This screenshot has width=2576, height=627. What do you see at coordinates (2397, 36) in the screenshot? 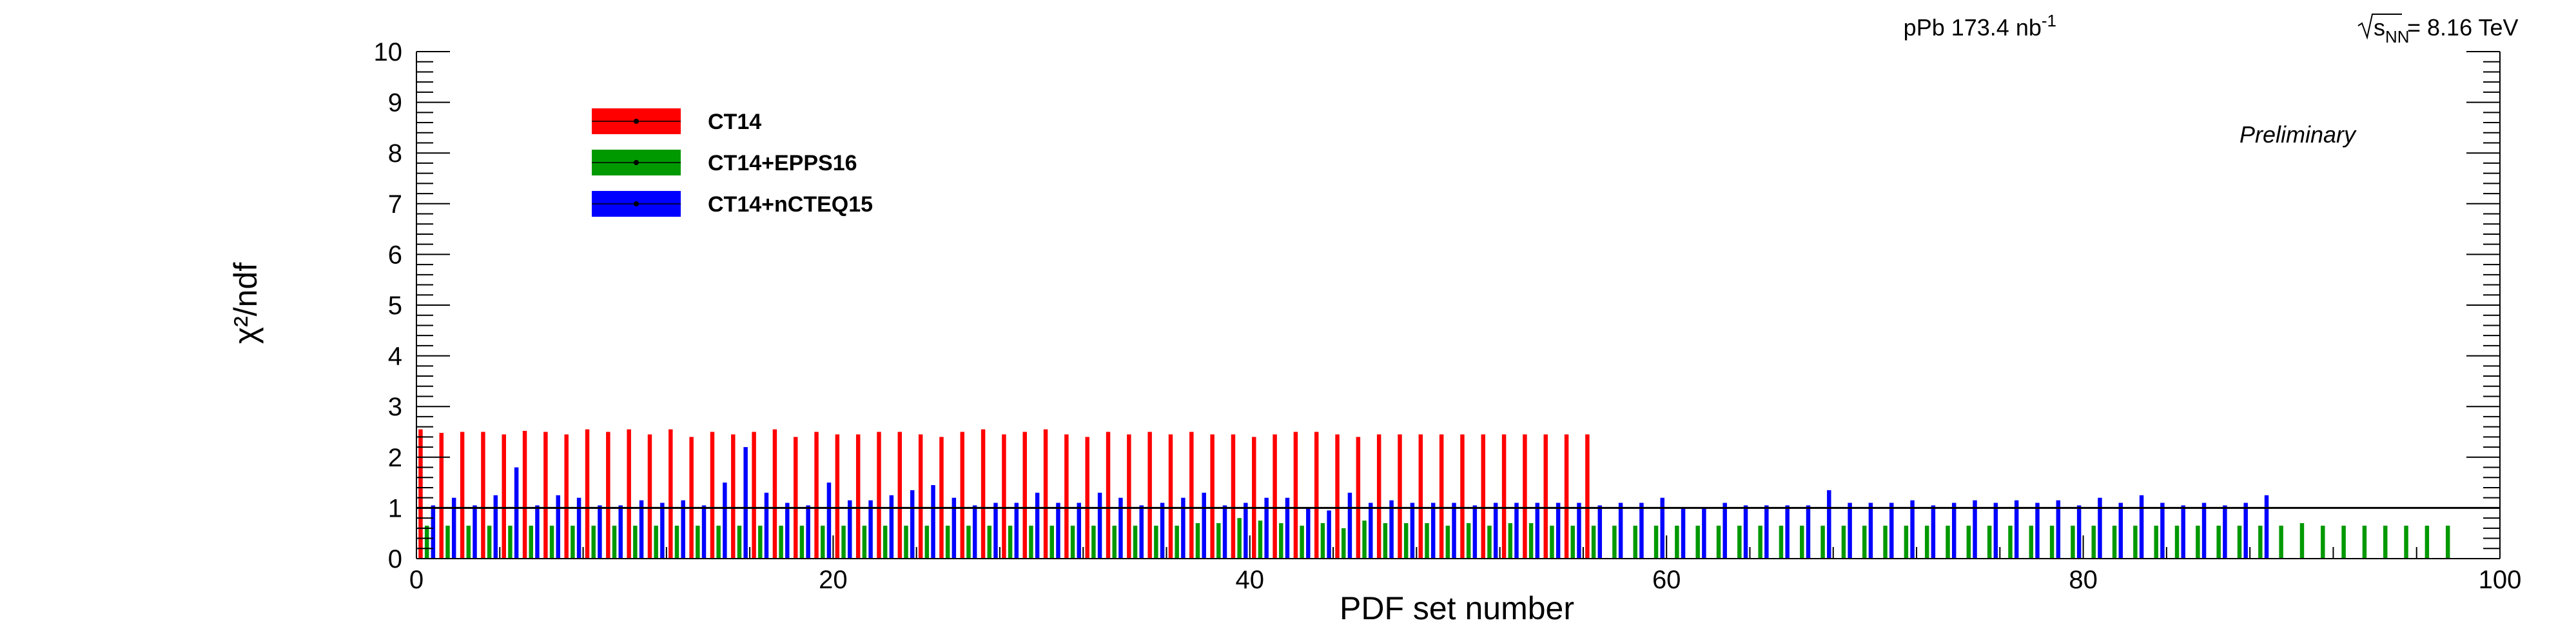
I see `energy-subscript: NN` at bounding box center [2397, 36].